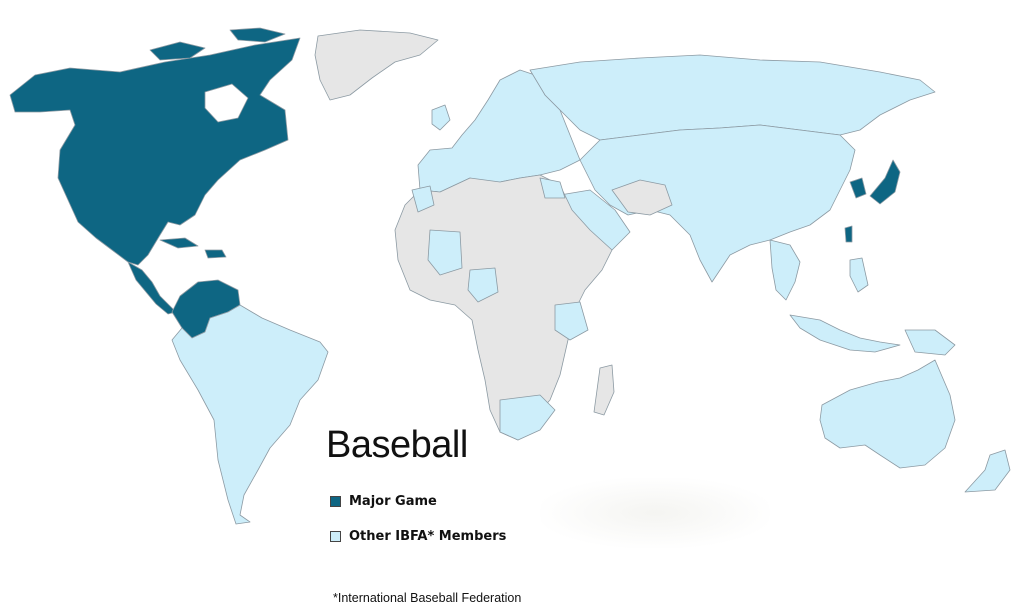 This screenshot has height=616, width=1023. What do you see at coordinates (785, 270) in the screenshot?
I see `southeast-asia` at bounding box center [785, 270].